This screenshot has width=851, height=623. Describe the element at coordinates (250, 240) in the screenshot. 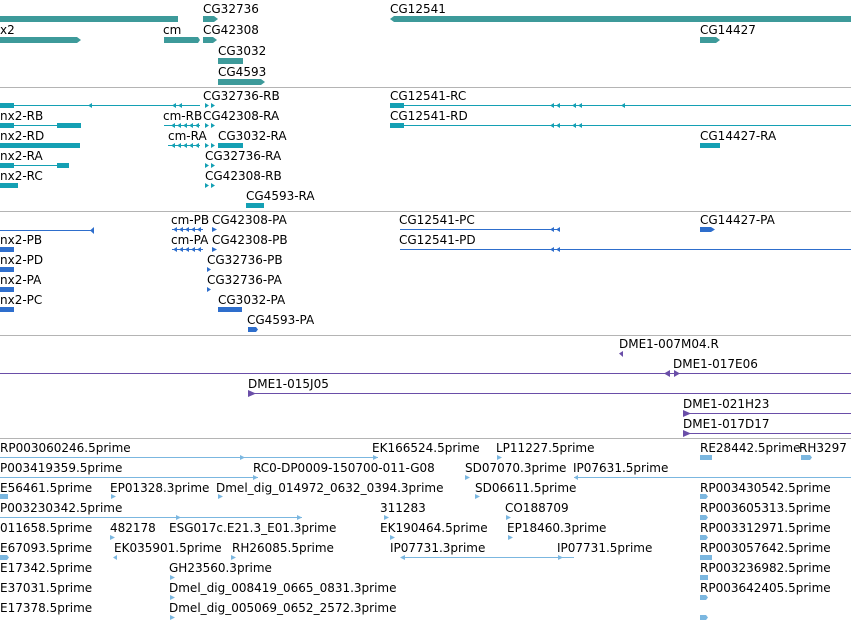

I see `protein-label: CG42308-PB` at that location.